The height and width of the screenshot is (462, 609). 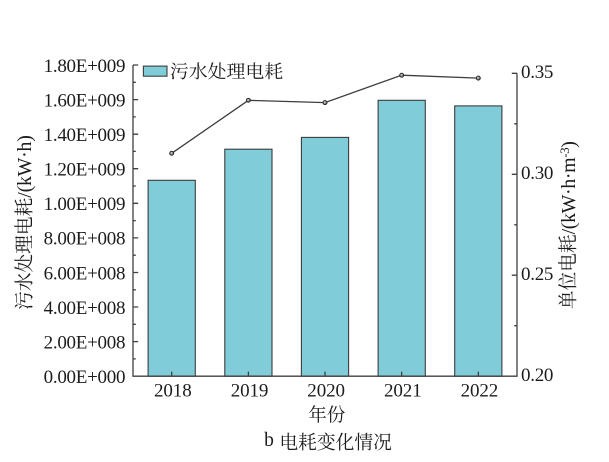 I want to click on svg-text: 1.80E+009, so click(x=85, y=66).